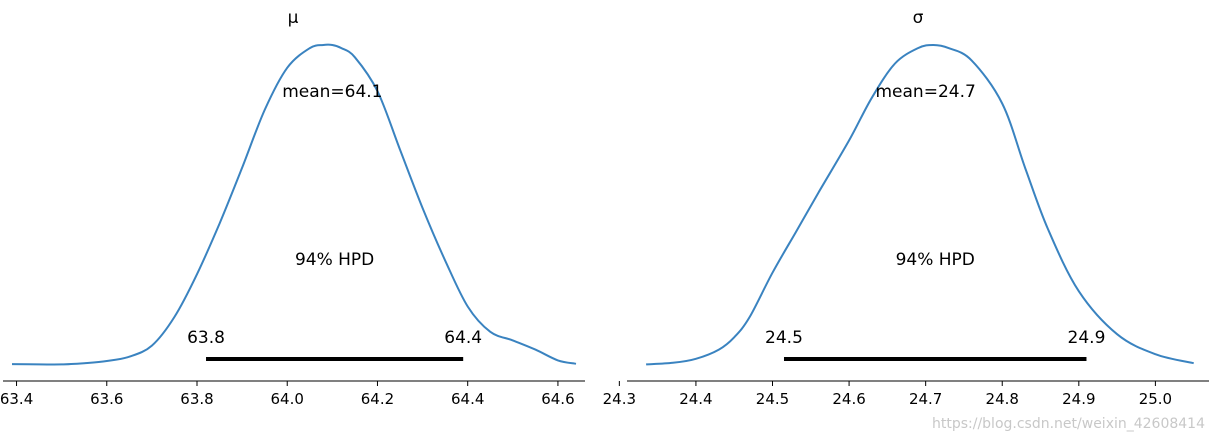  I want to click on x-tick-label-sigma: 24.6, so click(848, 399).